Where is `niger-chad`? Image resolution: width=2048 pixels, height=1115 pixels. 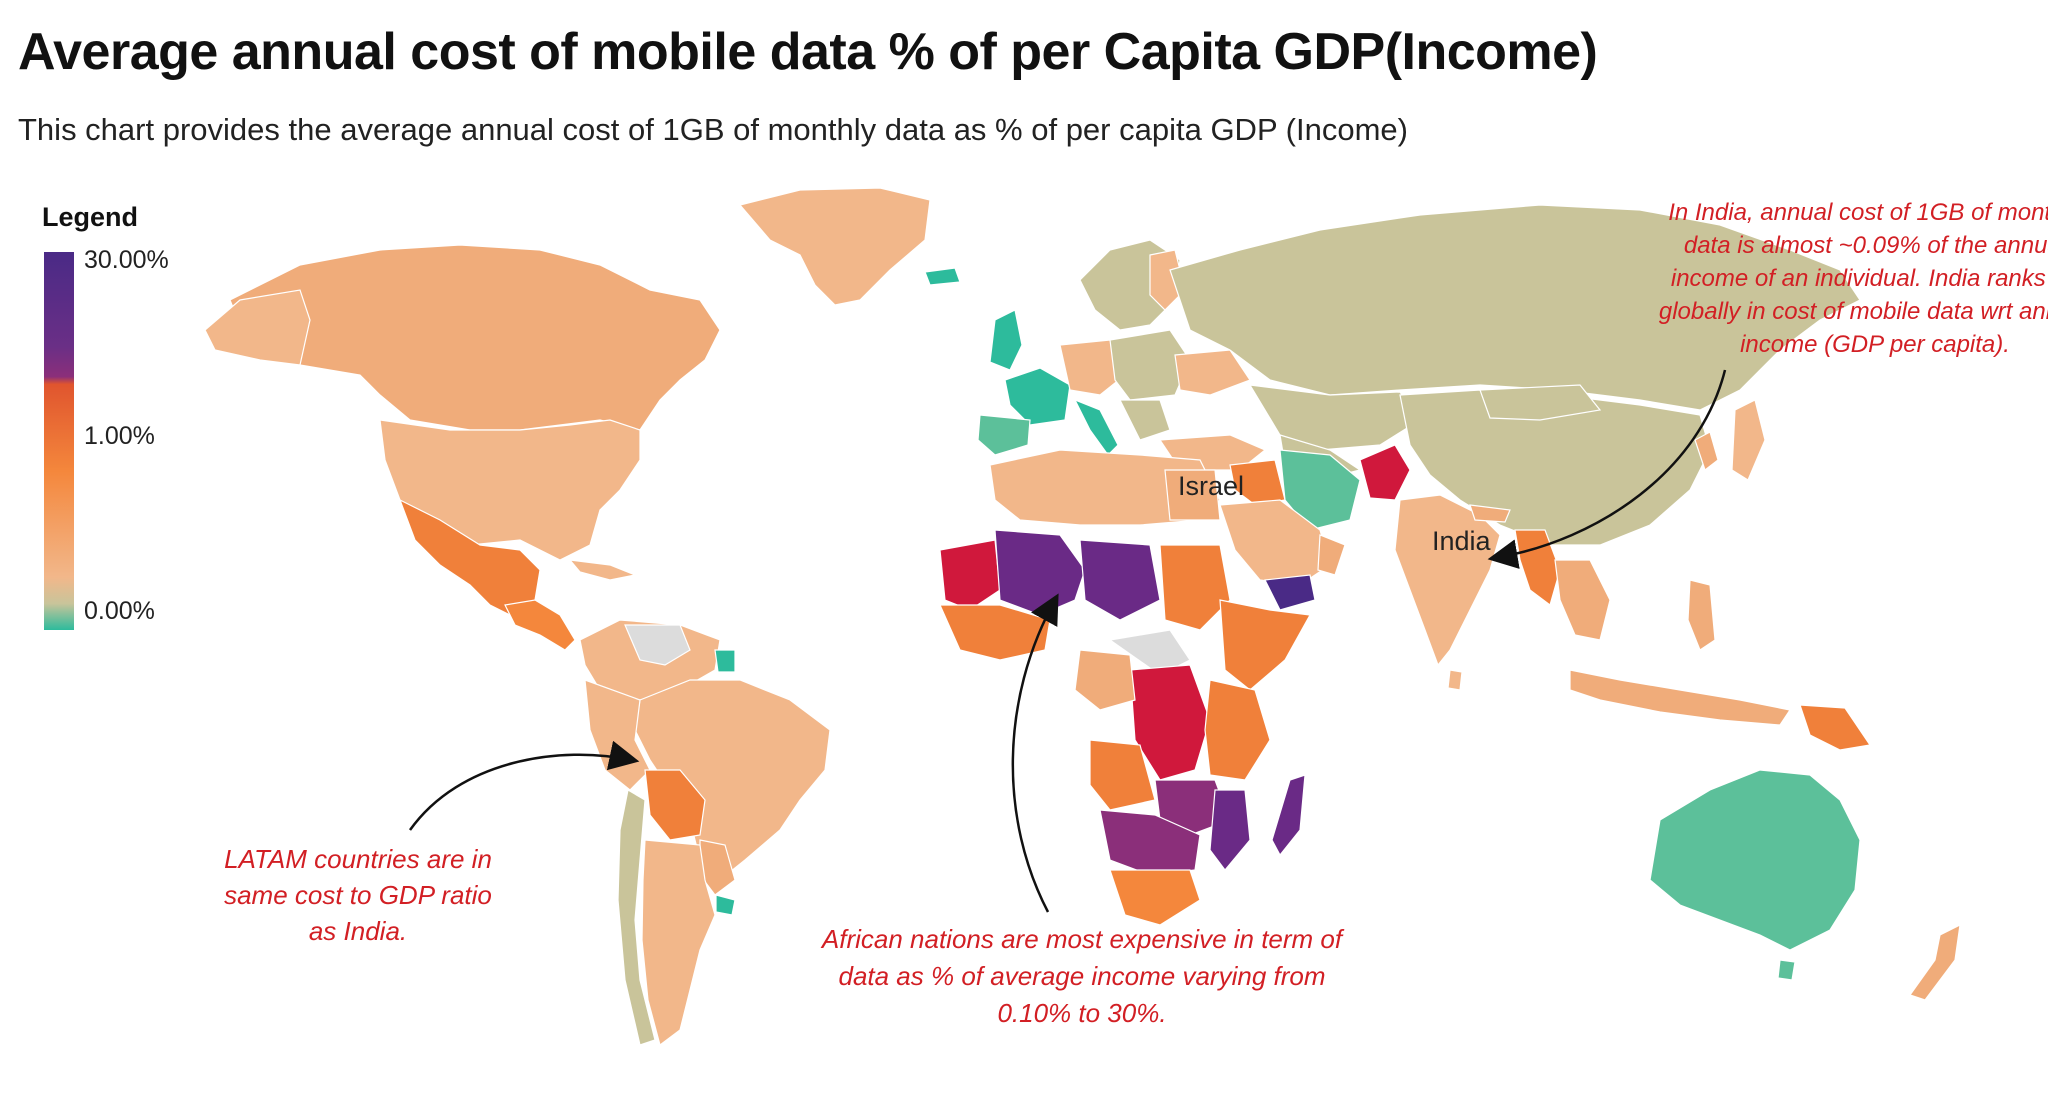 niger-chad is located at coordinates (1120, 580).